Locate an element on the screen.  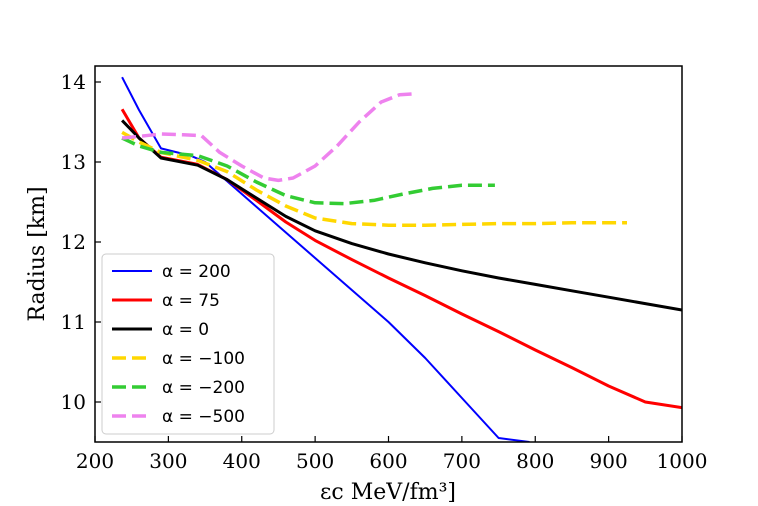
x-tick-label: 700 is located at coordinates (462, 461).